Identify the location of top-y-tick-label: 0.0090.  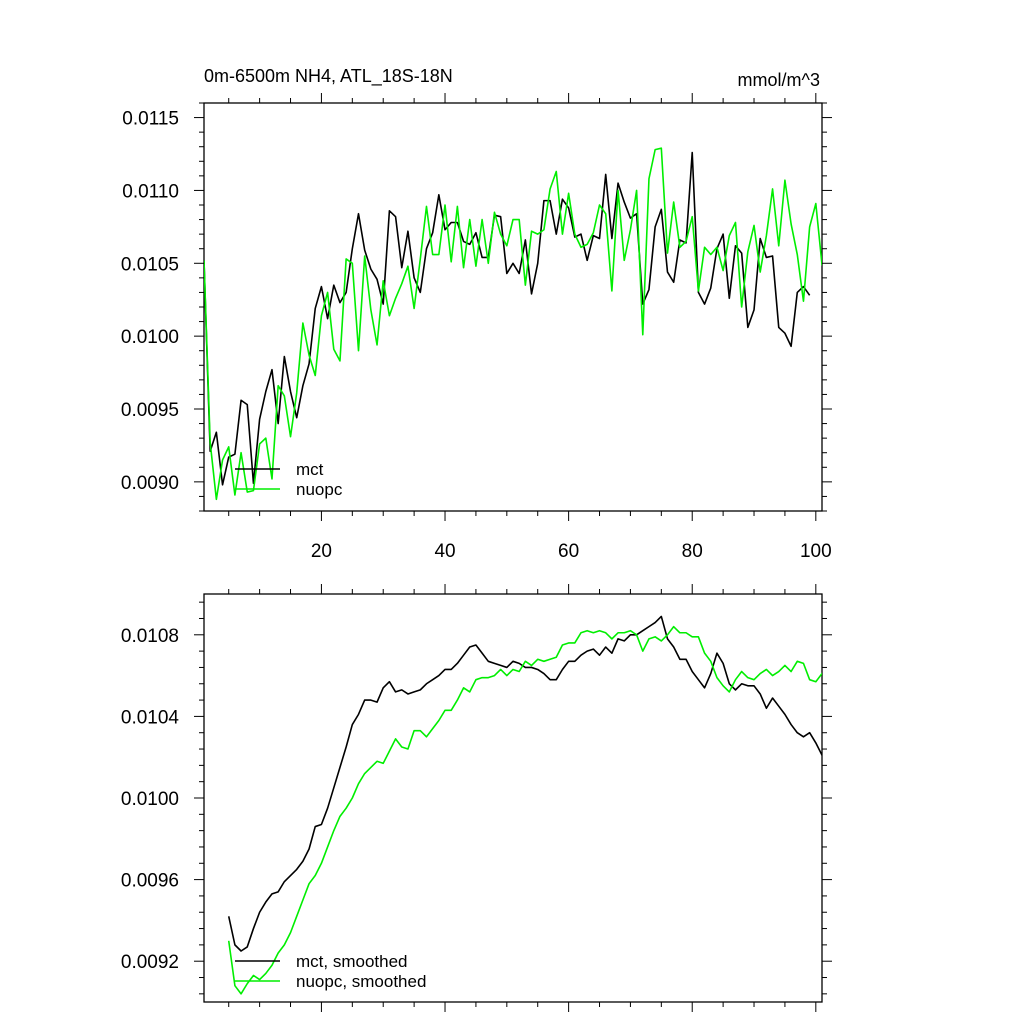
(150, 483).